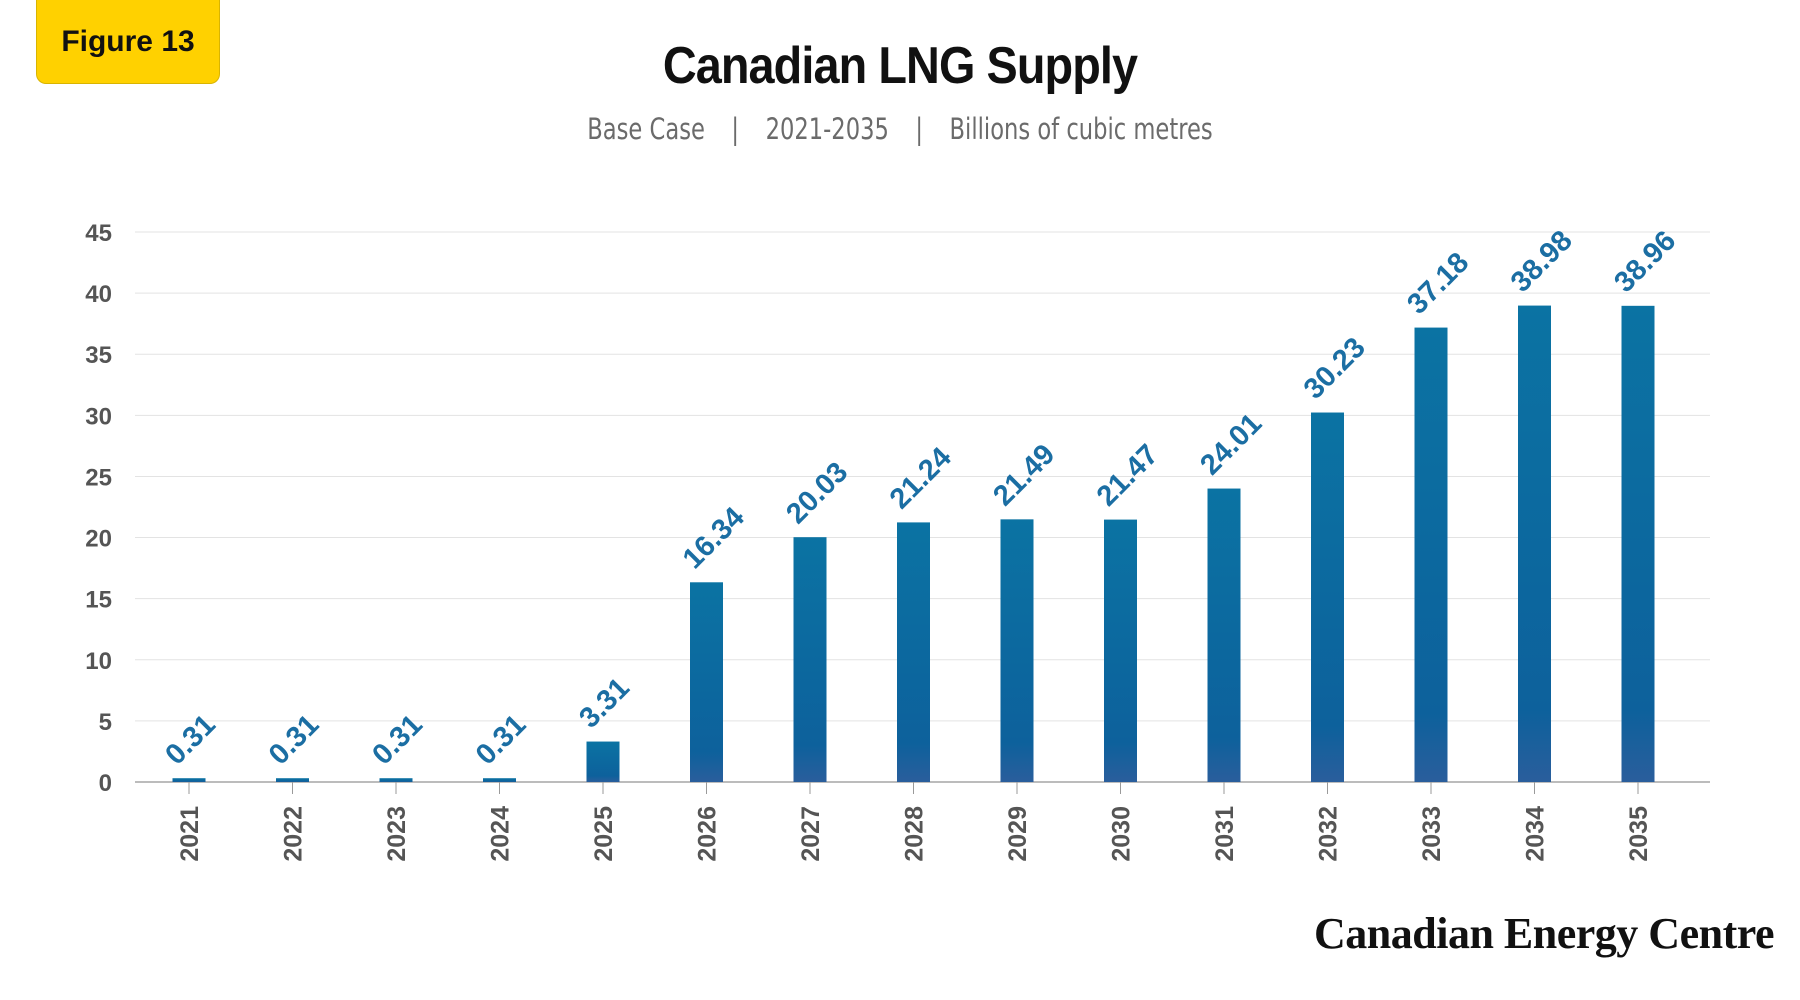 Image resolution: width=1800 pixels, height=1000 pixels. Describe the element at coordinates (1335, 369) in the screenshot. I see `data-label: 30.23` at that location.